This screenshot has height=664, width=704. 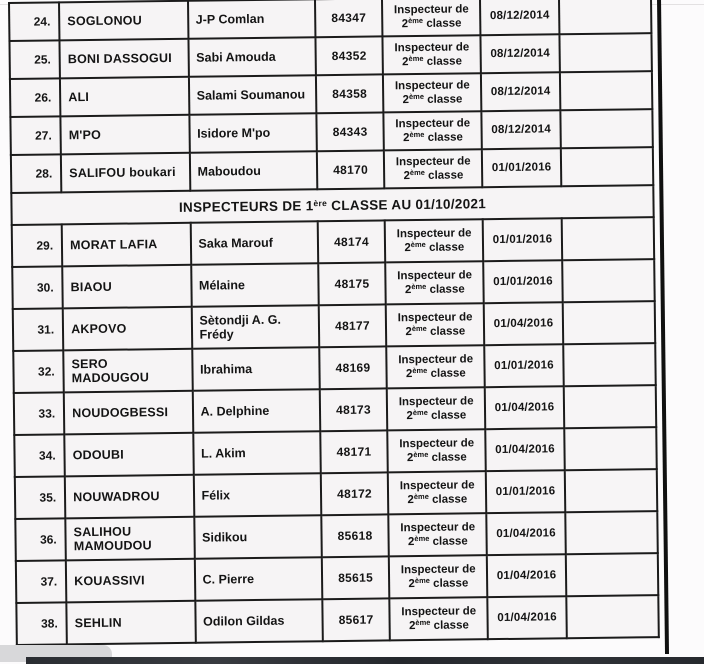 I want to click on cell-surname: SERO MADOUGOU, so click(x=128, y=370).